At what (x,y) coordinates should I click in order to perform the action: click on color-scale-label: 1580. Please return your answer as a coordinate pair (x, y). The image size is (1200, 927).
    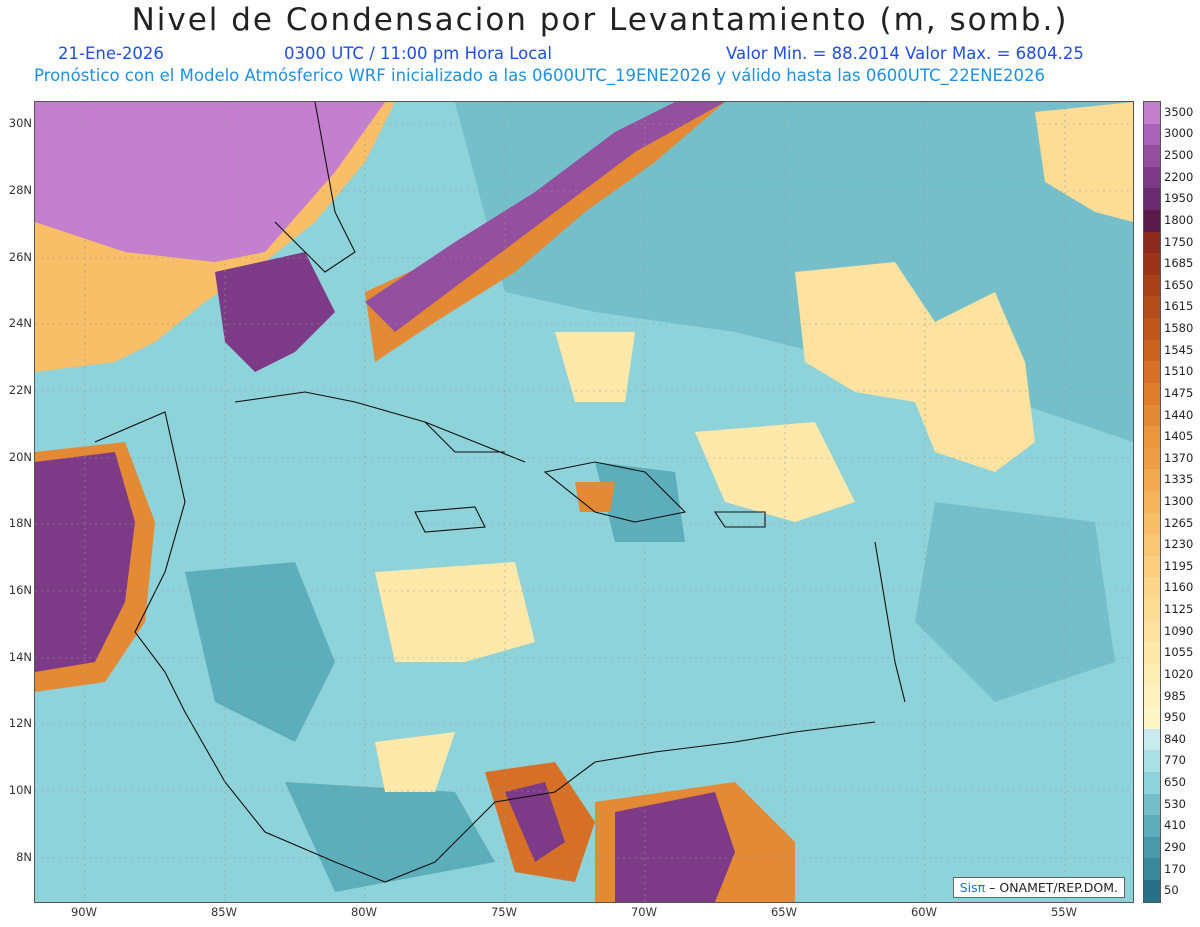
    Looking at the image, I should click on (1179, 328).